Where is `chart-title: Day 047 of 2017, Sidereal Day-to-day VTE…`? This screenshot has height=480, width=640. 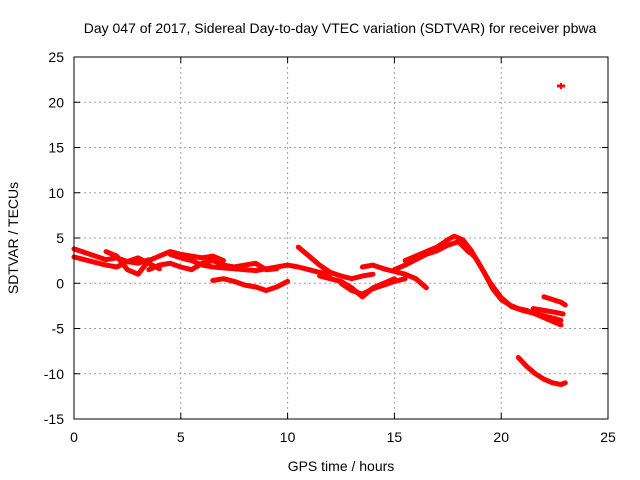 chart-title: Day 047 of 2017, Sidereal Day-to-day VTE… is located at coordinates (340, 28).